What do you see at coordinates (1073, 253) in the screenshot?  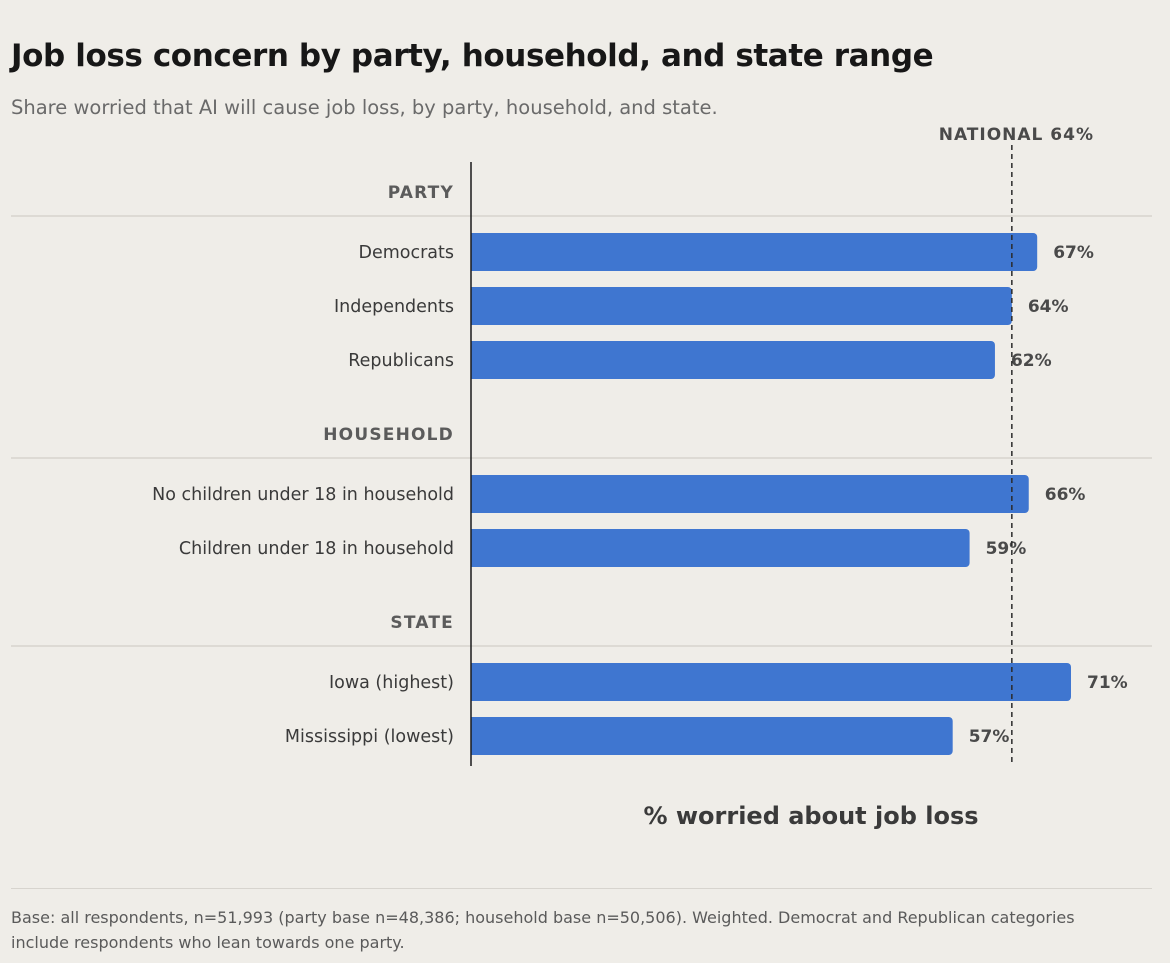 I see `value-label: 67%` at bounding box center [1073, 253].